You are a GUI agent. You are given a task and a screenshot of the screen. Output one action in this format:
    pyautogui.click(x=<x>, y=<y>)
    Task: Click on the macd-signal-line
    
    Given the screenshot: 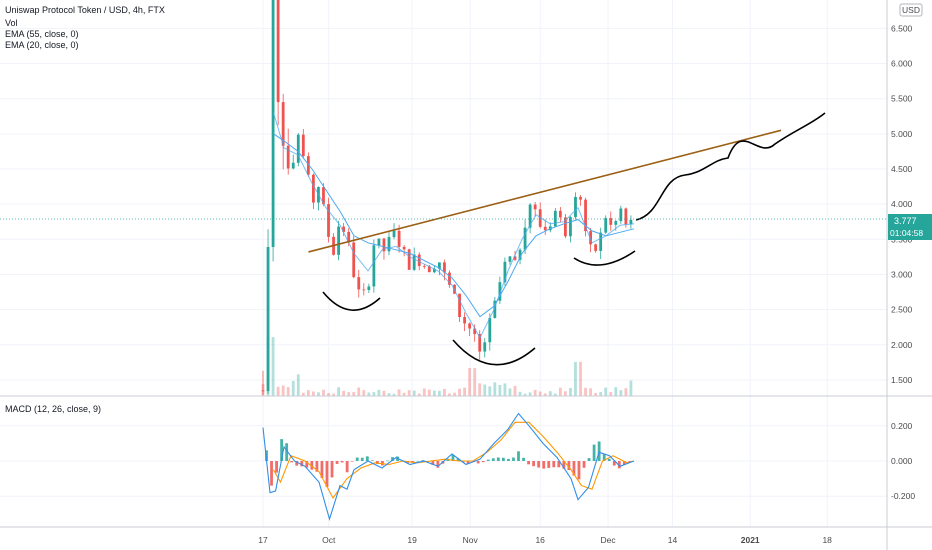 What is the action you would take?
    pyautogui.click(x=454, y=460)
    